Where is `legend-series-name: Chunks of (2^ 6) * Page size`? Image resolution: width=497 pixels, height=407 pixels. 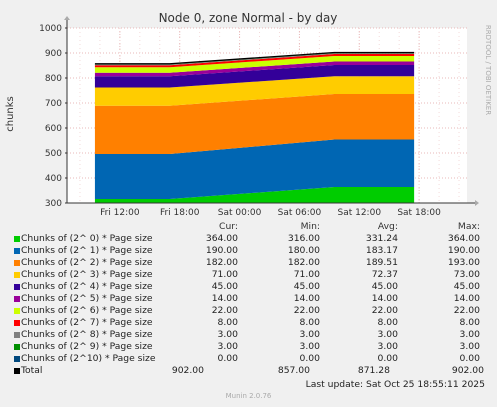 legend-series-name: Chunks of (2^ 6) * Page size is located at coordinates (87, 310).